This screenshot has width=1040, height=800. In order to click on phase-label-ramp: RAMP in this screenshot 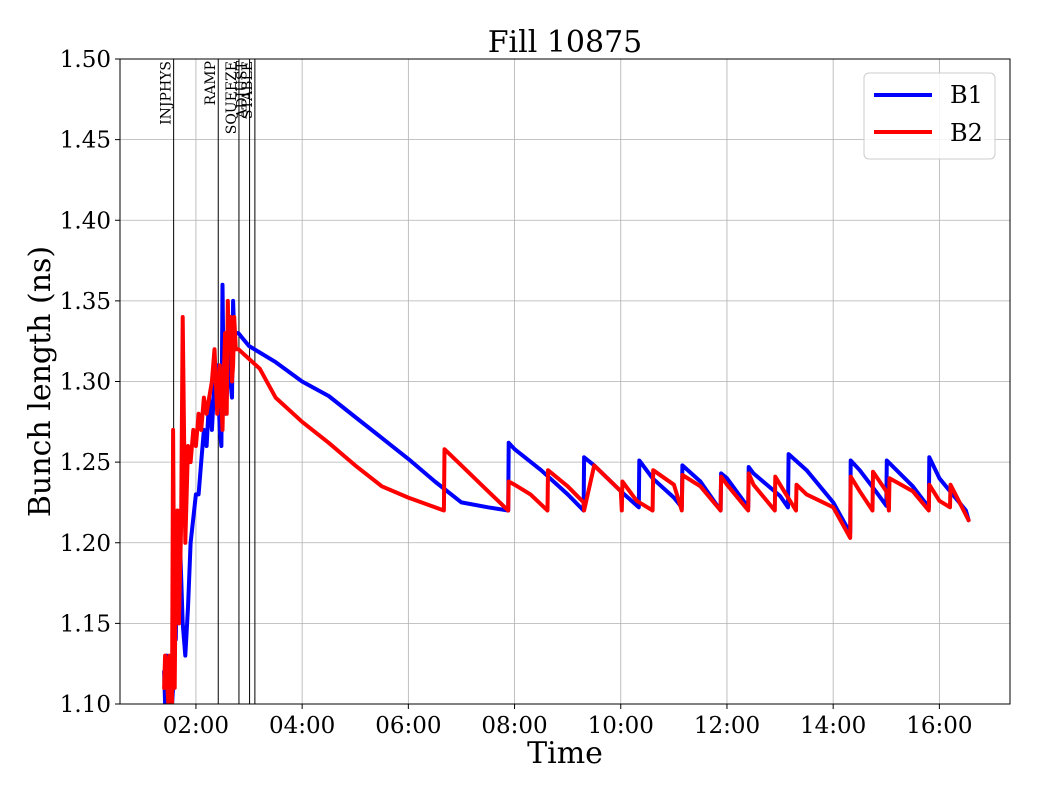, I will do `click(211, 83)`.